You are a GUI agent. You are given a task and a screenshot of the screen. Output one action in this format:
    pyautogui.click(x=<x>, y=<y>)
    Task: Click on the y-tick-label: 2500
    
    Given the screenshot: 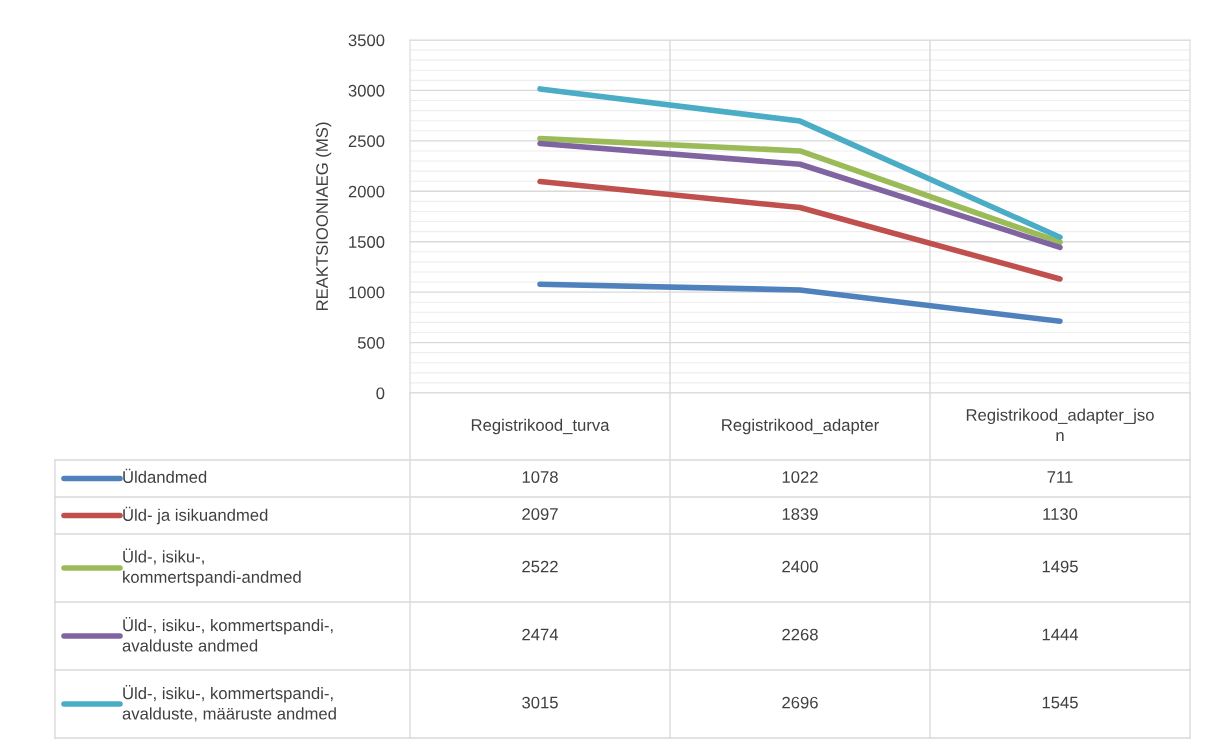 What is the action you would take?
    pyautogui.click(x=366, y=141)
    